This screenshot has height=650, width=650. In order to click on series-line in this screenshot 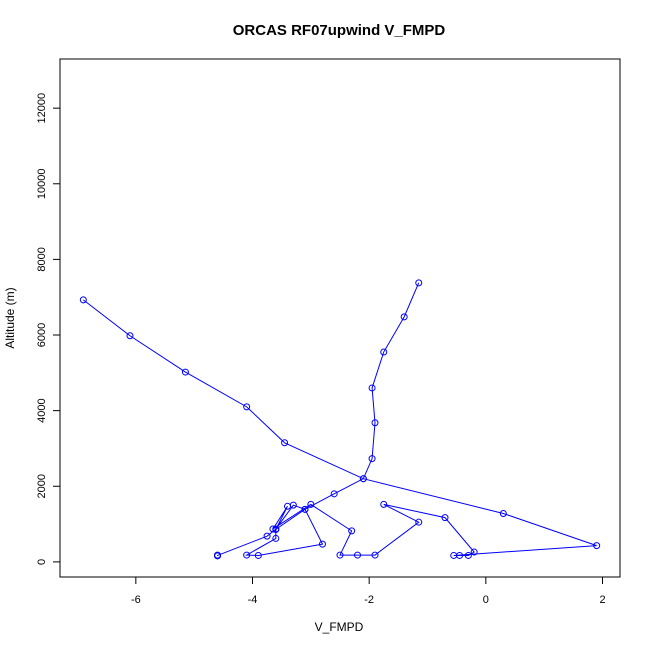, I will do `click(347, 406)`.